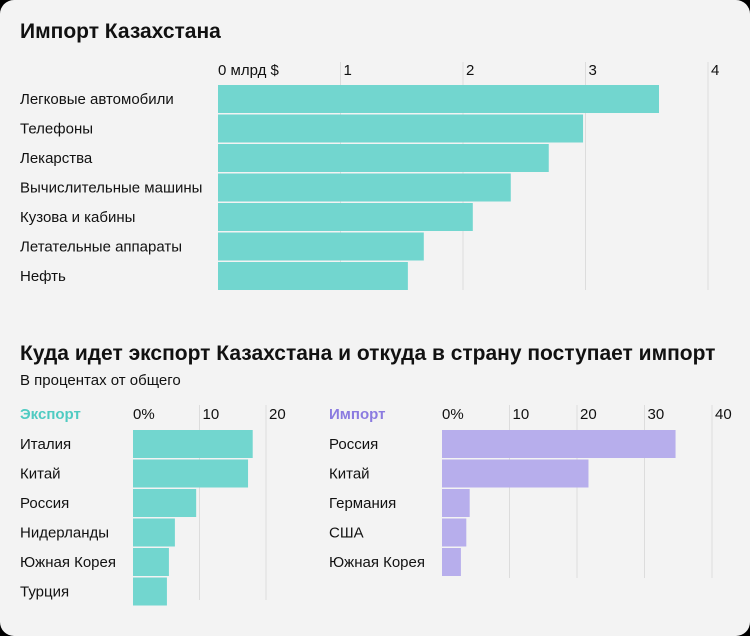 Image resolution: width=750 pixels, height=636 pixels. I want to click on x-tick-label: 1, so click(348, 70).